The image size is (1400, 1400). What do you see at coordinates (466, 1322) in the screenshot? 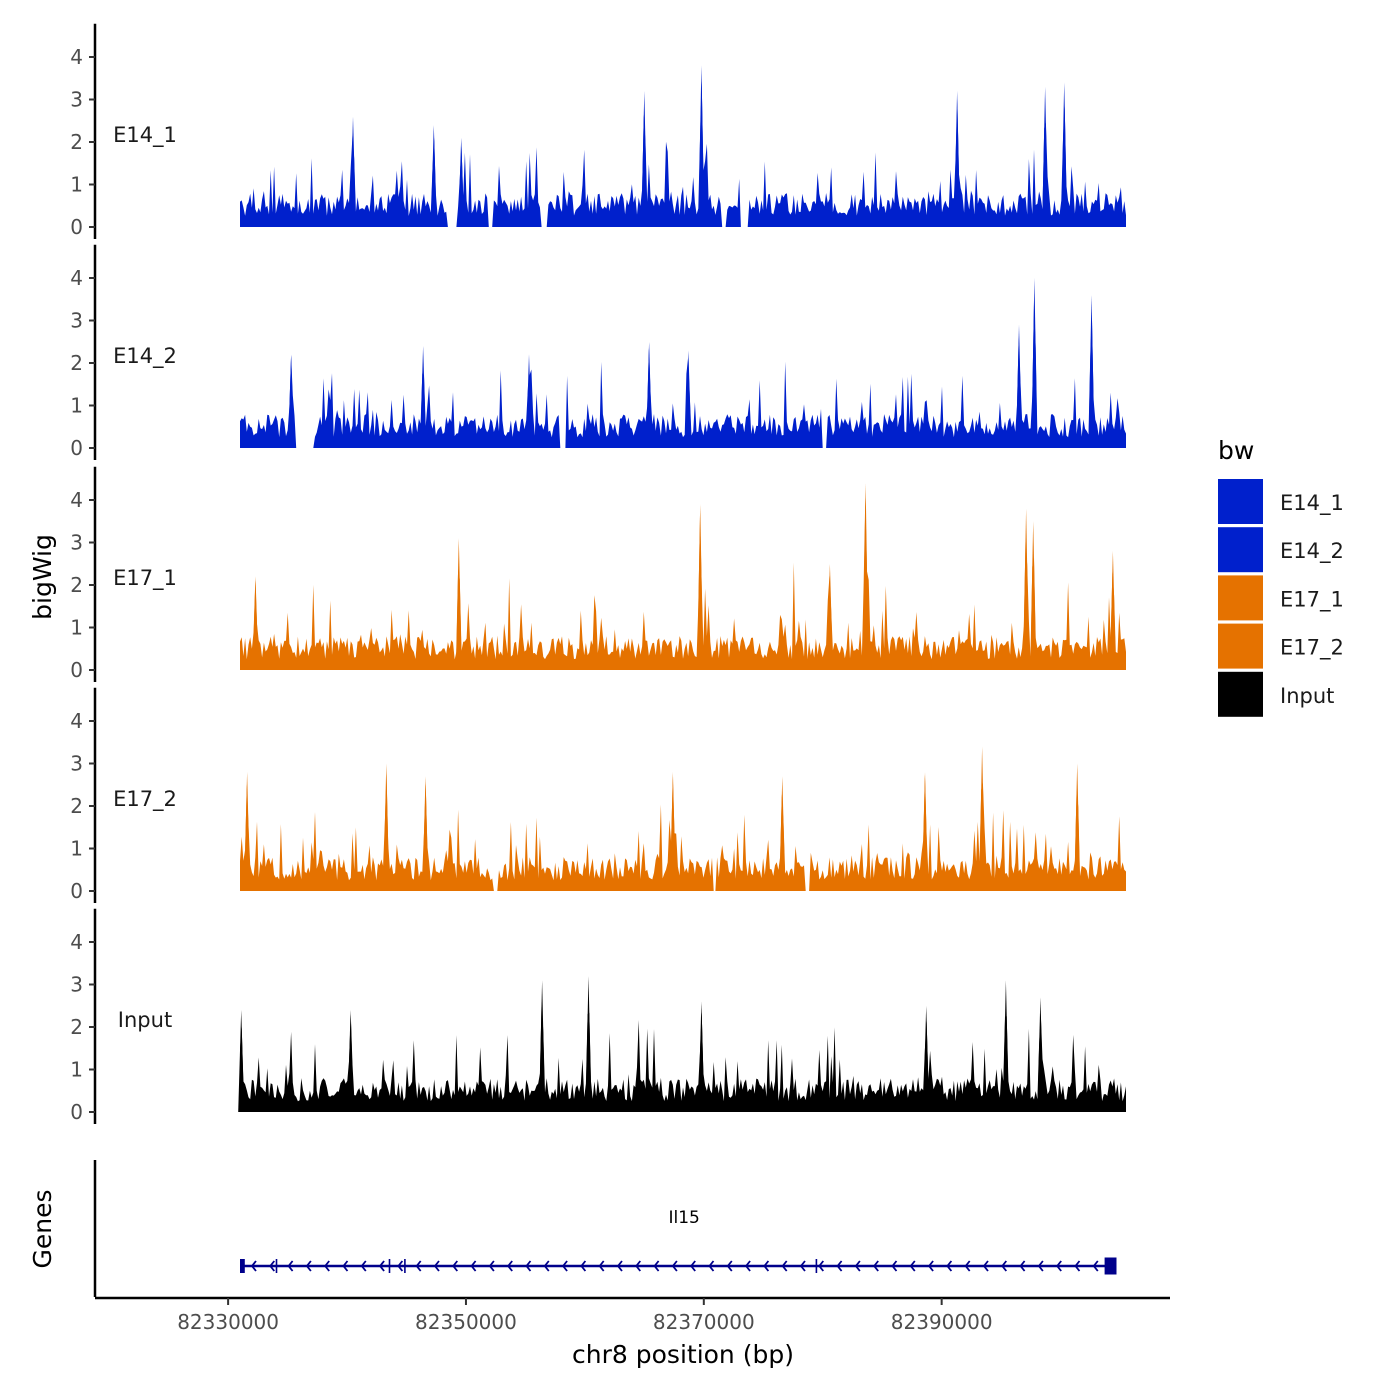
I see `x-tick-label: 82350000` at bounding box center [466, 1322].